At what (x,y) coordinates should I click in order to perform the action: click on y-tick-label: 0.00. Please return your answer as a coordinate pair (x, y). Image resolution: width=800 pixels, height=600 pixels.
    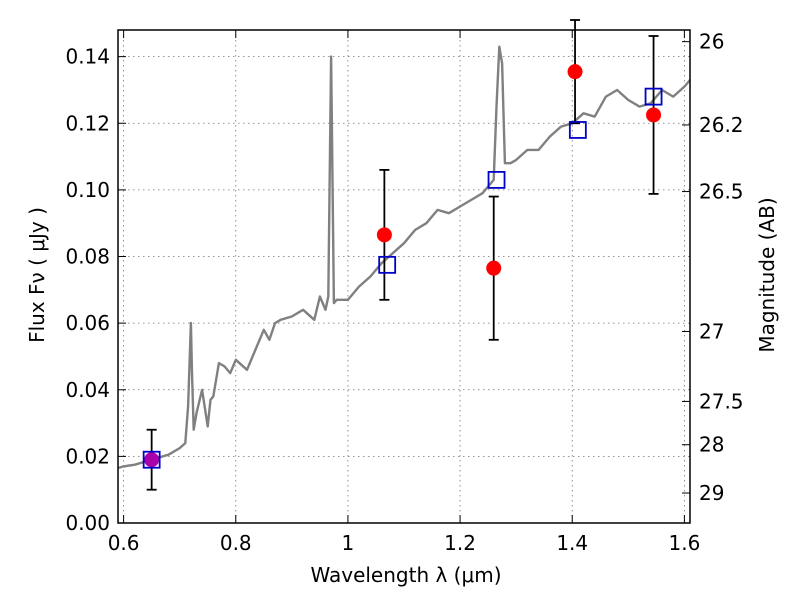
    Looking at the image, I should click on (87, 523).